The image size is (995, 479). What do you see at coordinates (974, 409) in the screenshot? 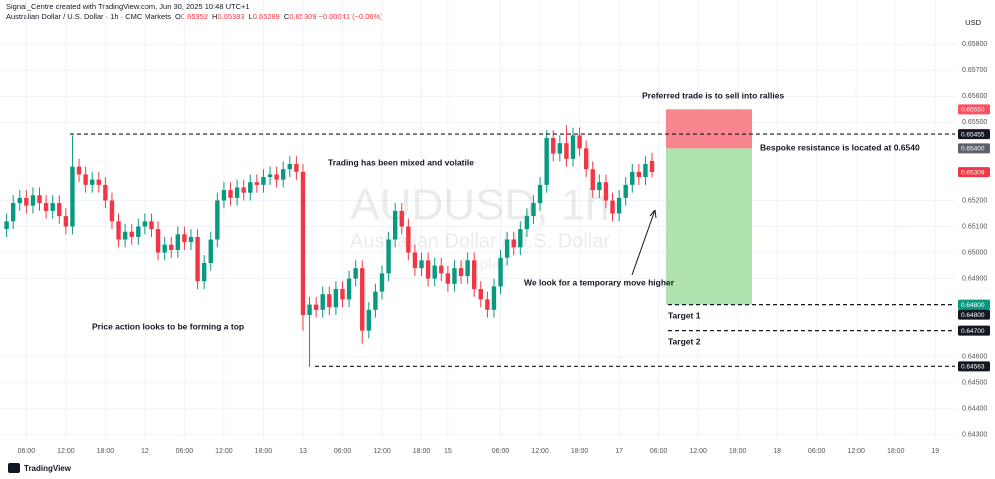
I see `y-tick-label: 0.64400` at bounding box center [974, 409].